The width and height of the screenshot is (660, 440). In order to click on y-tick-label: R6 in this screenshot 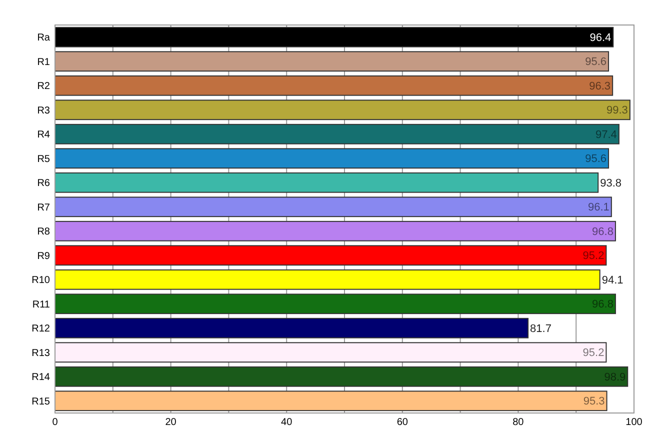, I will do `click(43, 184)`.